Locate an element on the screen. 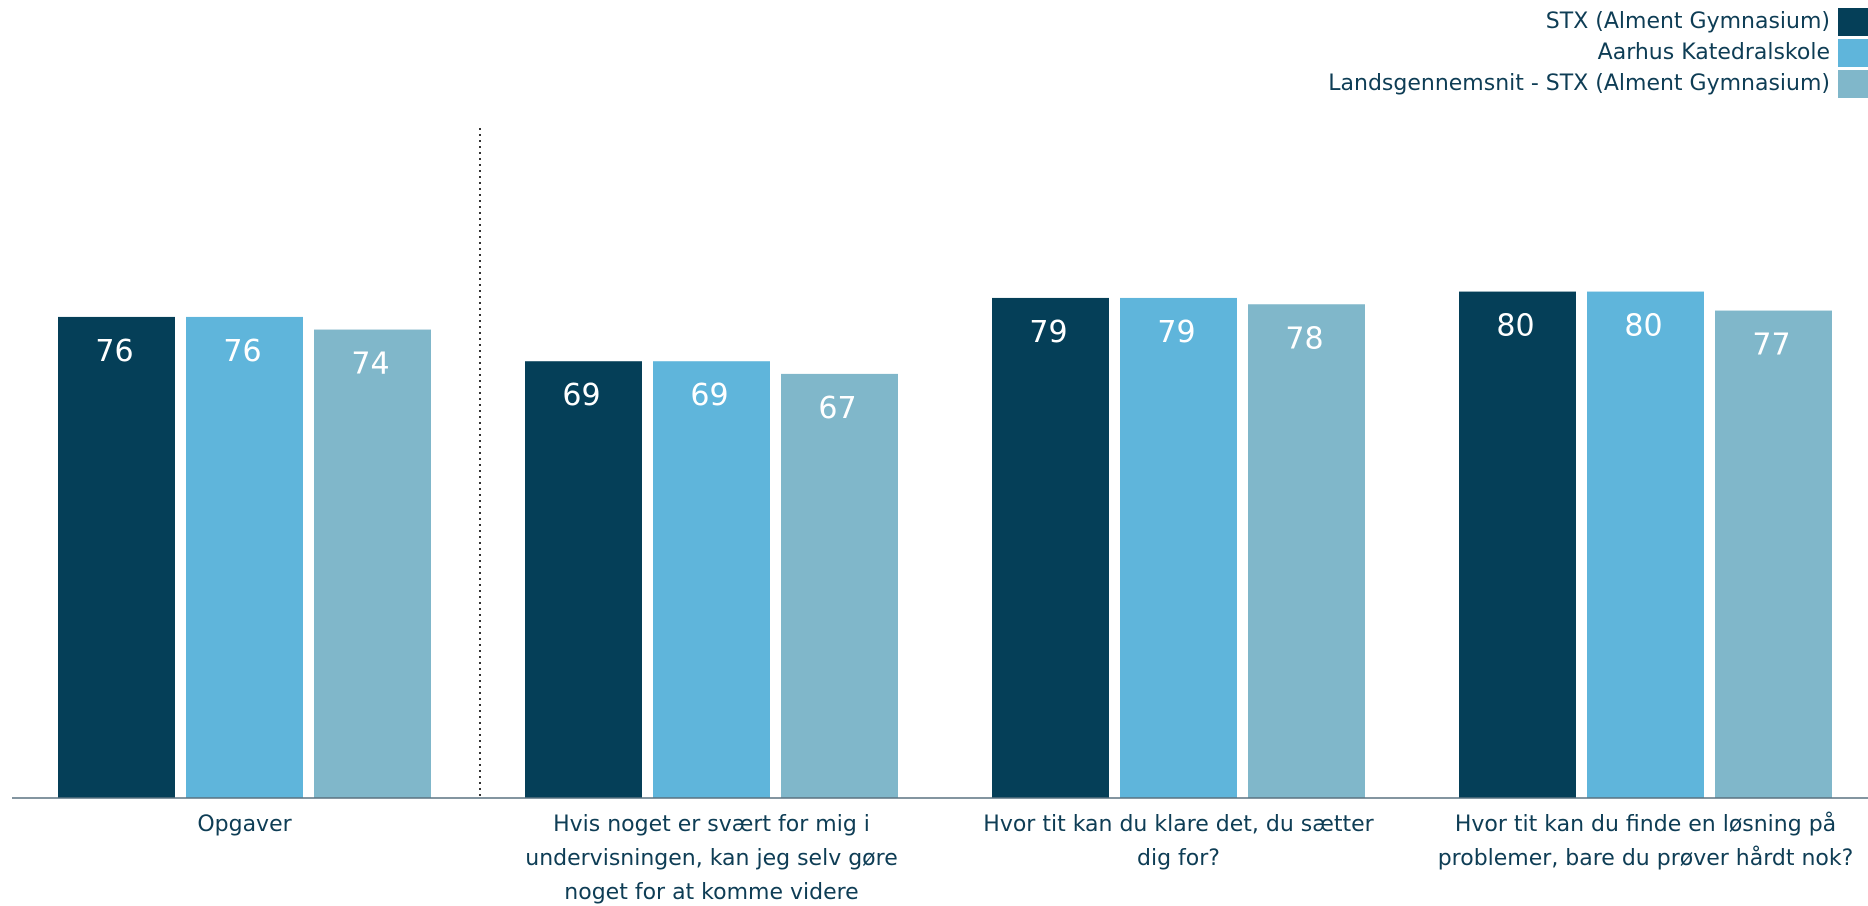  legend-label: Aarhus Katedralskole is located at coordinates (1713, 52).